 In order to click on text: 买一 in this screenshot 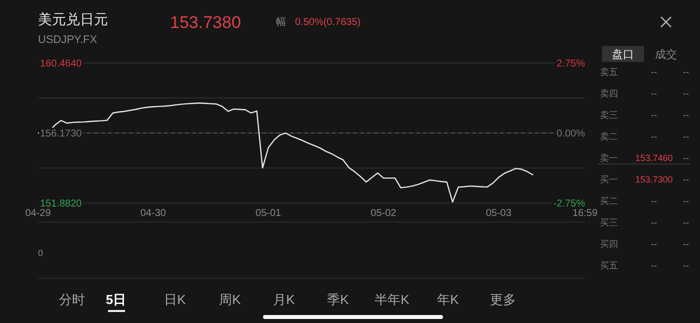, I will do `click(609, 179)`.